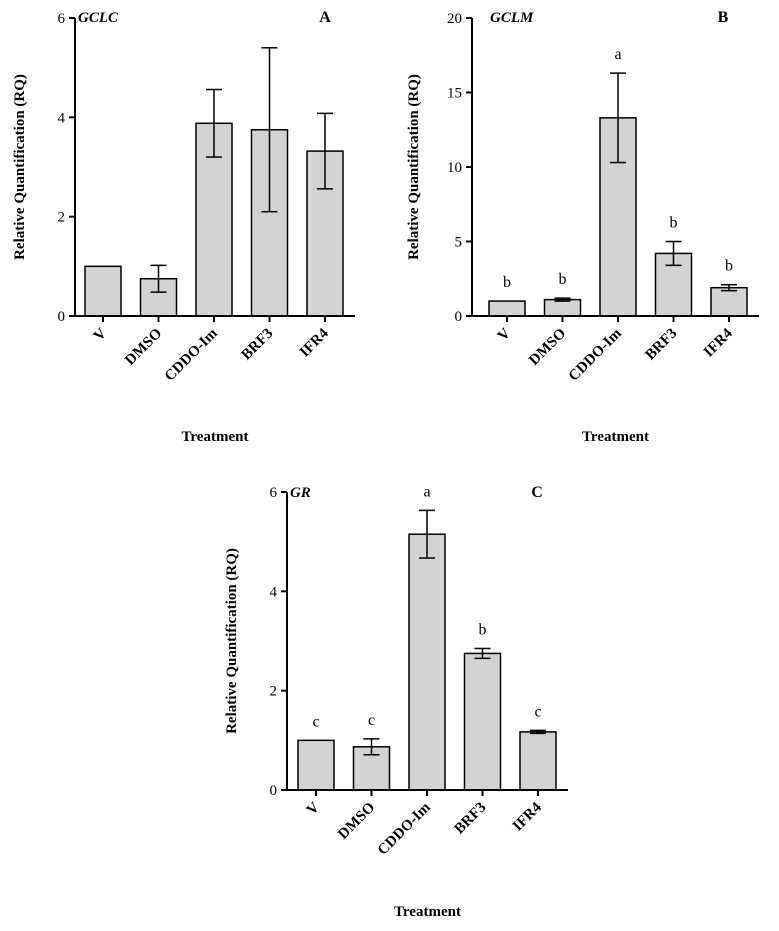 The width and height of the screenshot is (779, 931). Describe the element at coordinates (723, 17) in the screenshot. I see `panel-label: B` at that location.